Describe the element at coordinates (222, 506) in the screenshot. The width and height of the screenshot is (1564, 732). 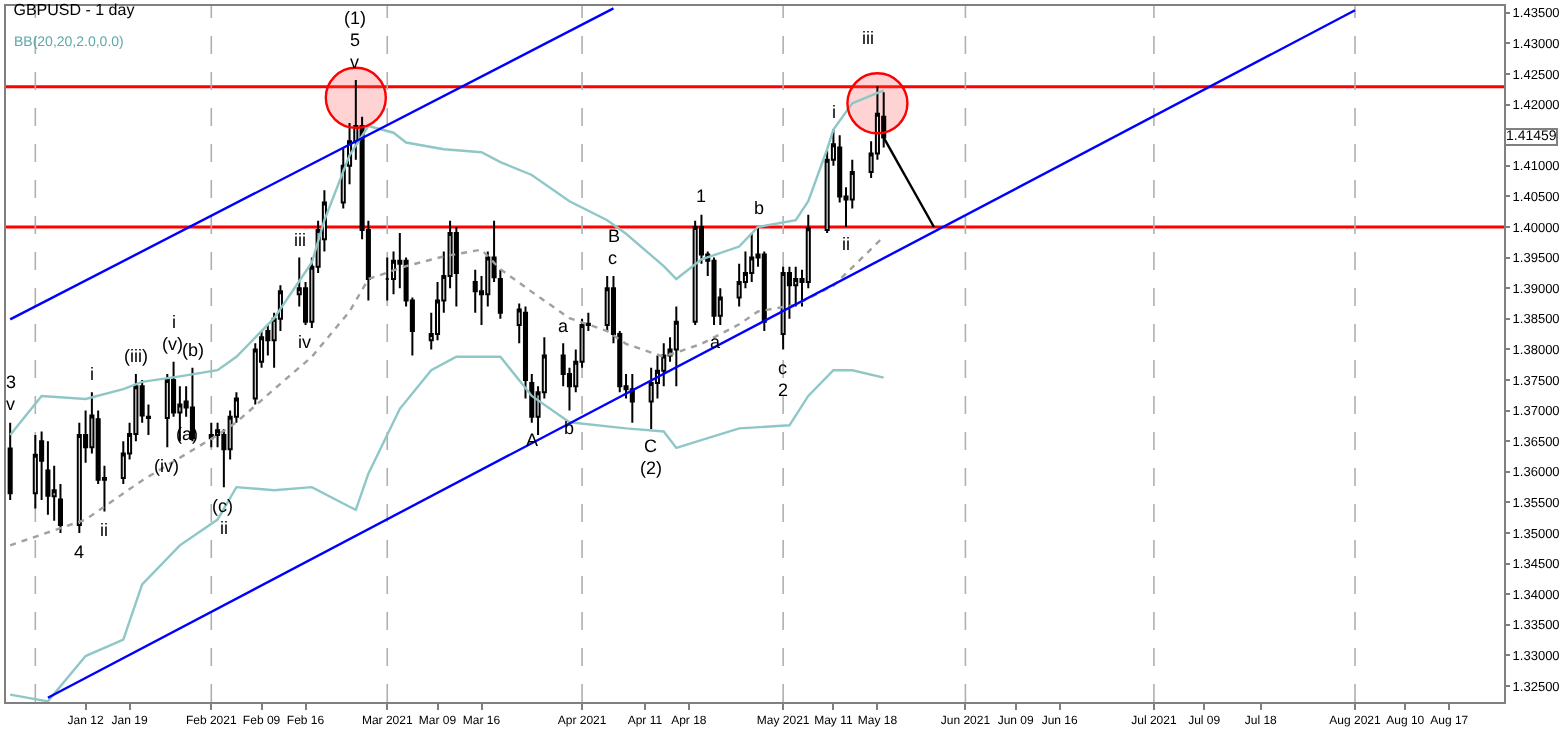
I see `annotation: (c)` at that location.